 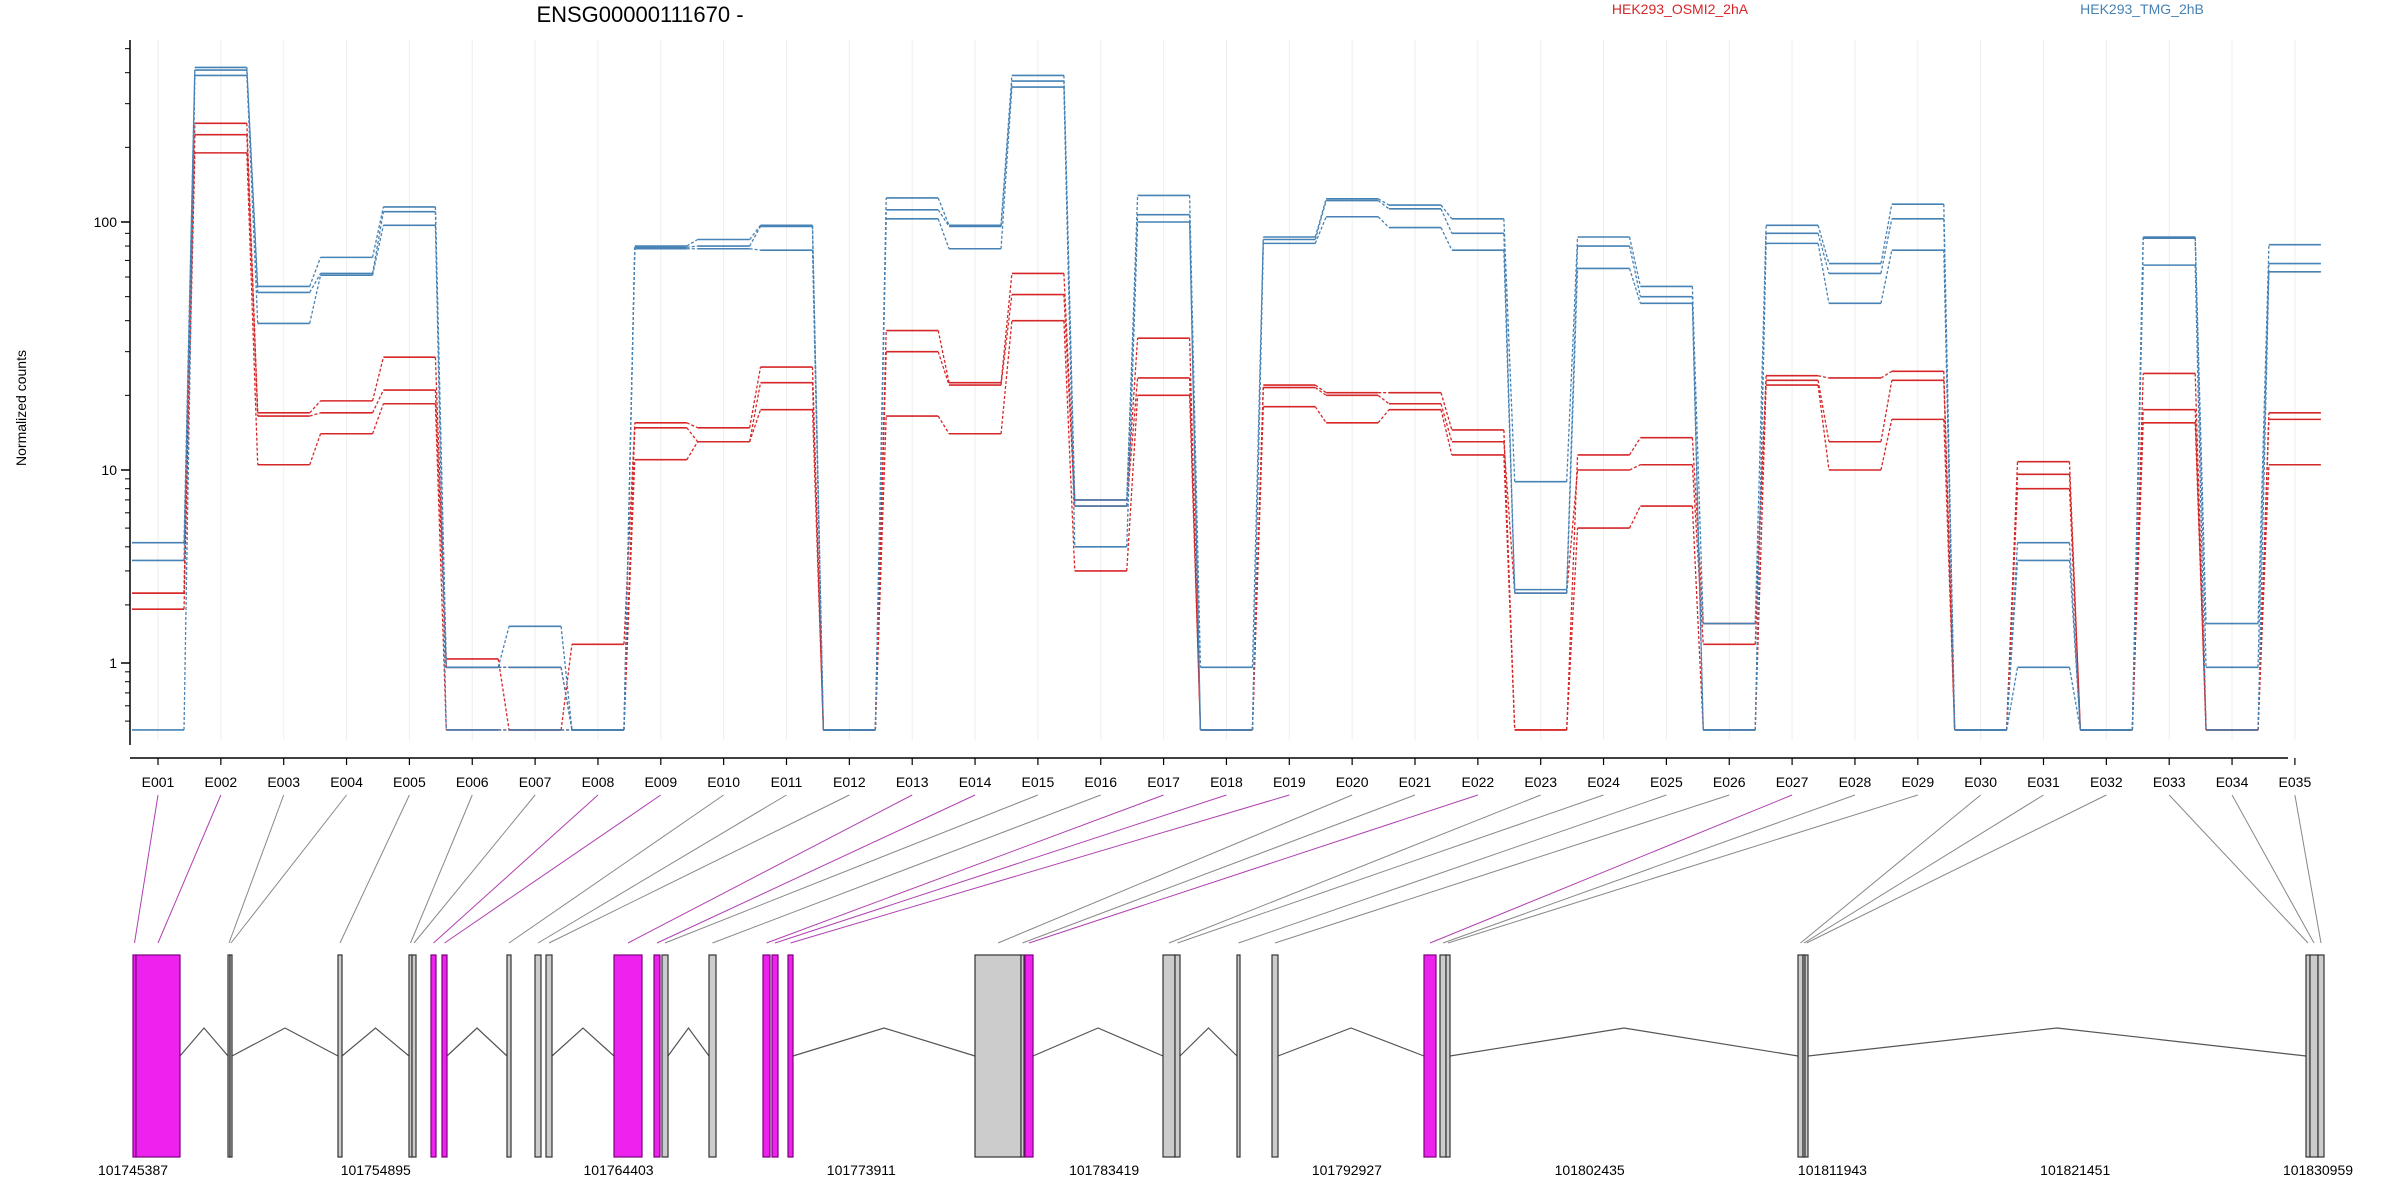 I want to click on exon-E012, so click(x=549, y=1056).